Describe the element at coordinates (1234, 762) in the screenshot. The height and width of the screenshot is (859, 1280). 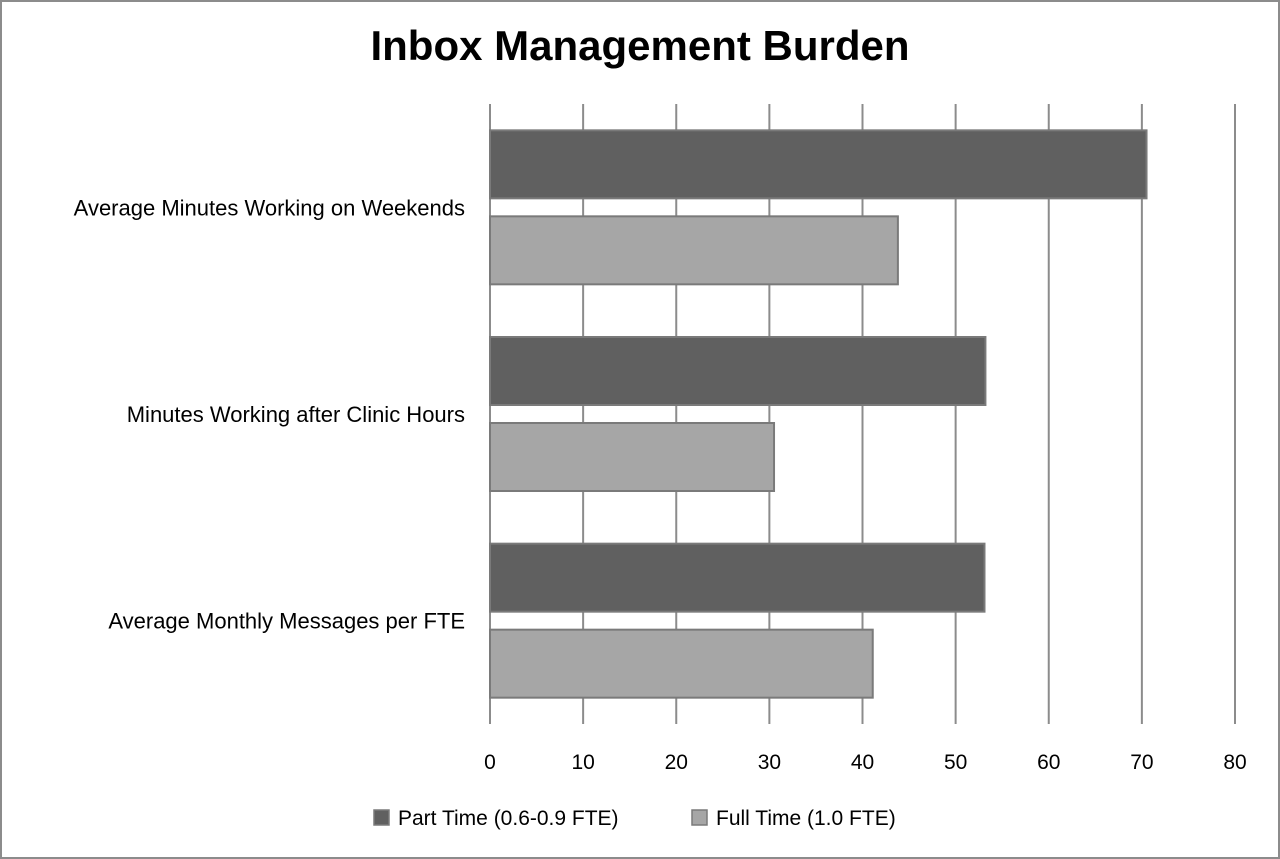
I see `x-tick-label: 80` at that location.